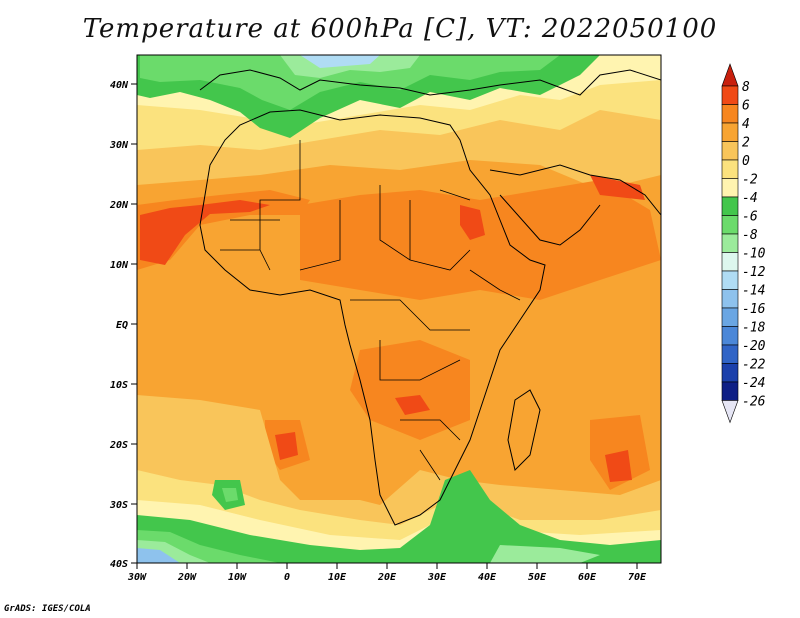 This screenshot has width=800, height=618. Describe the element at coordinates (472, 222) in the screenshot. I see `field-6to8-east` at that location.